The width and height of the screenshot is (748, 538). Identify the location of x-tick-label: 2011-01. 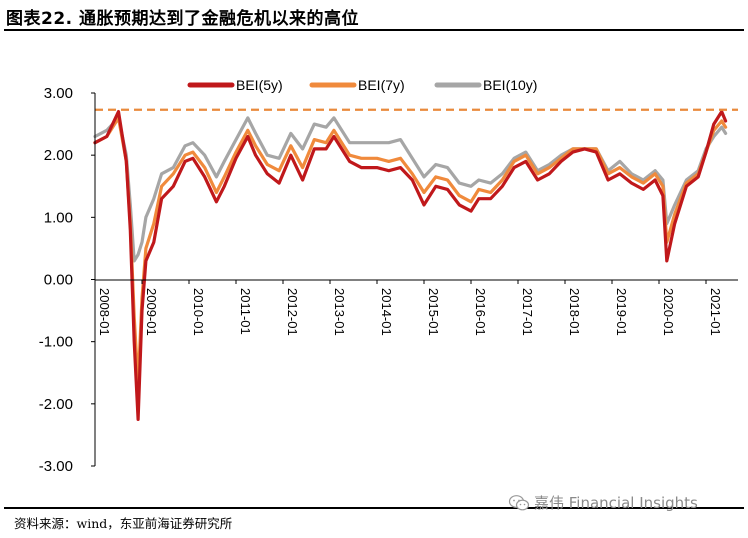
(245, 311).